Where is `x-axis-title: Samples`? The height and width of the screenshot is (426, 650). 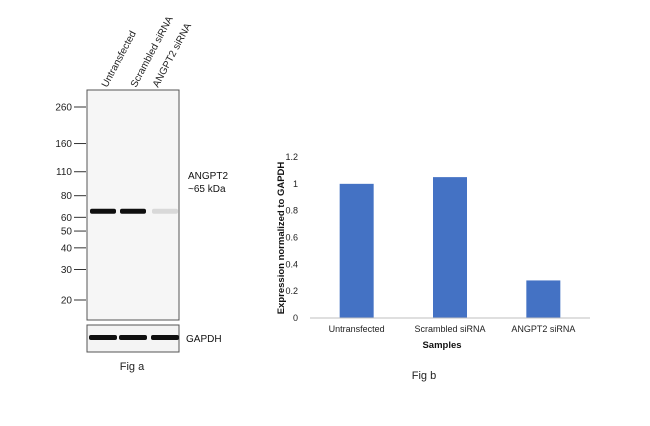 x-axis-title: Samples is located at coordinates (441, 345).